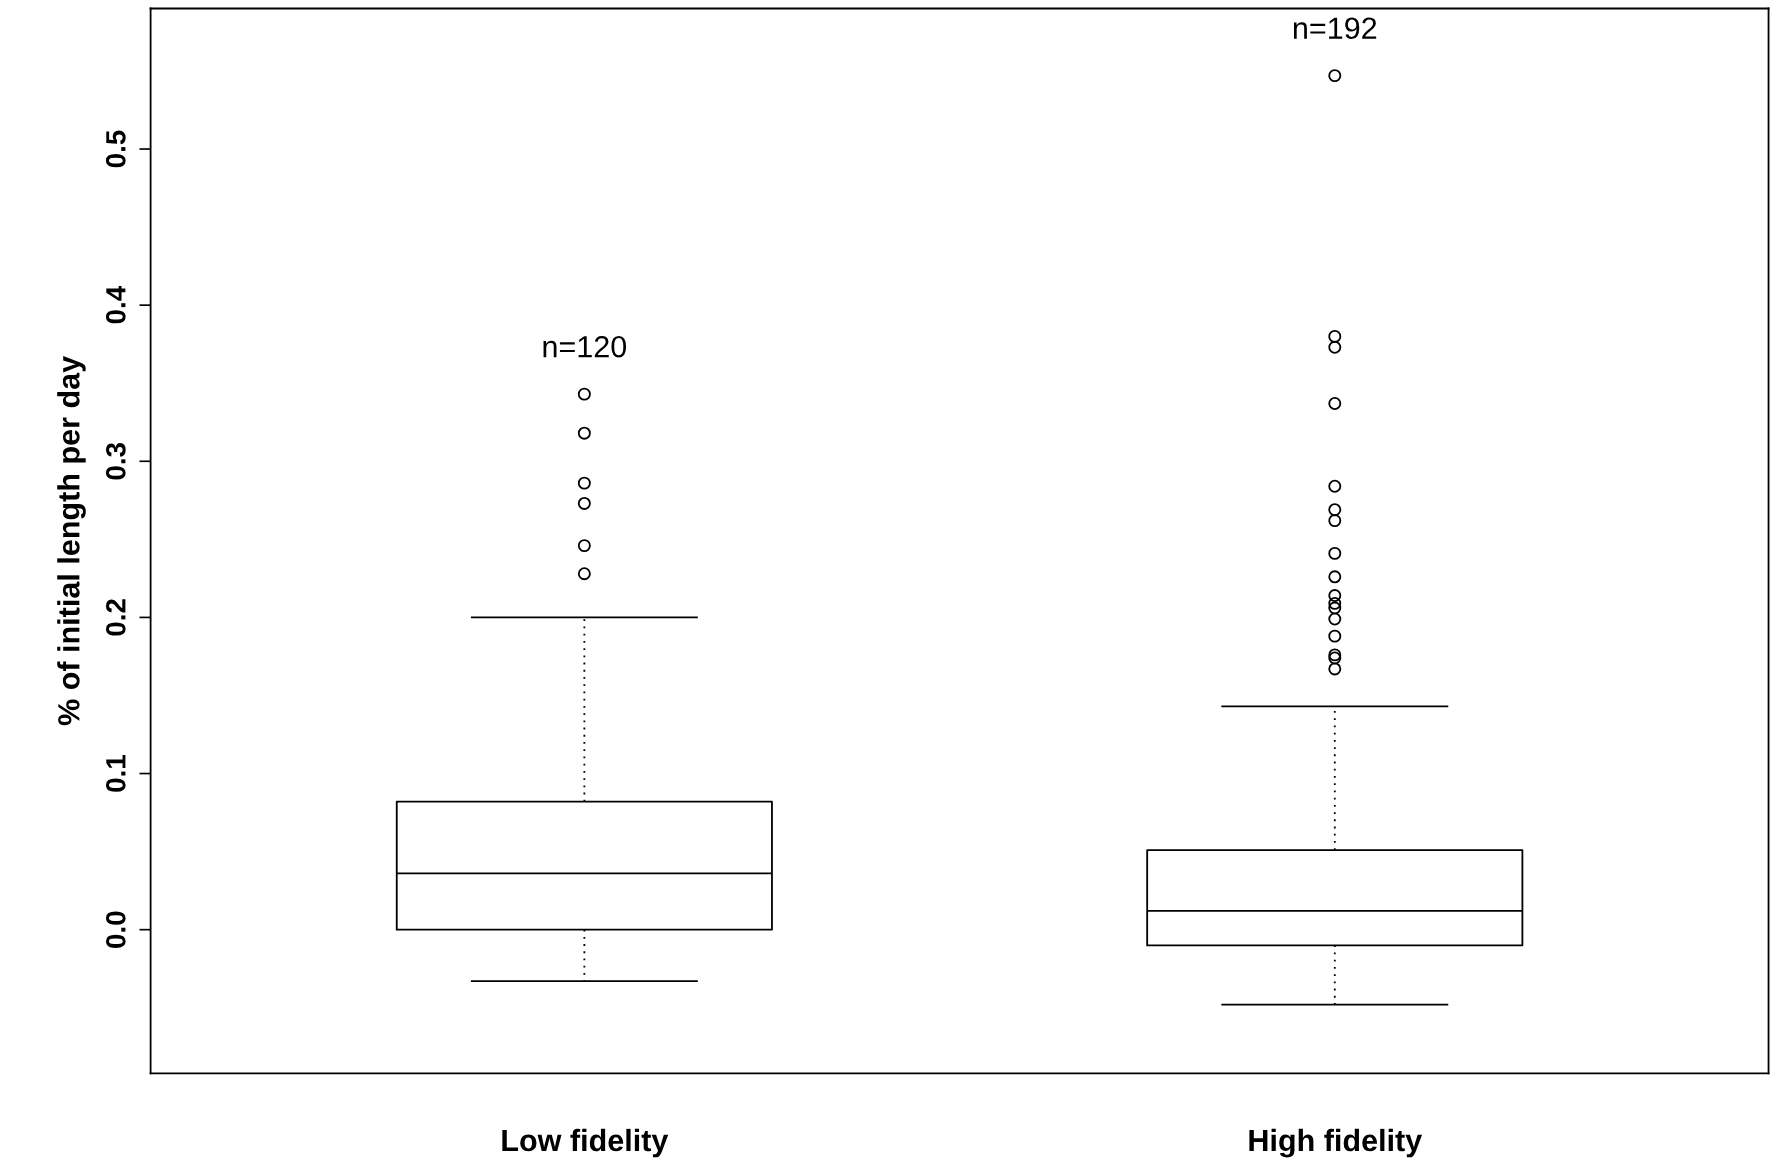 The image size is (1776, 1165). What do you see at coordinates (116, 461) in the screenshot?
I see `y-tick-label: 0.3` at bounding box center [116, 461].